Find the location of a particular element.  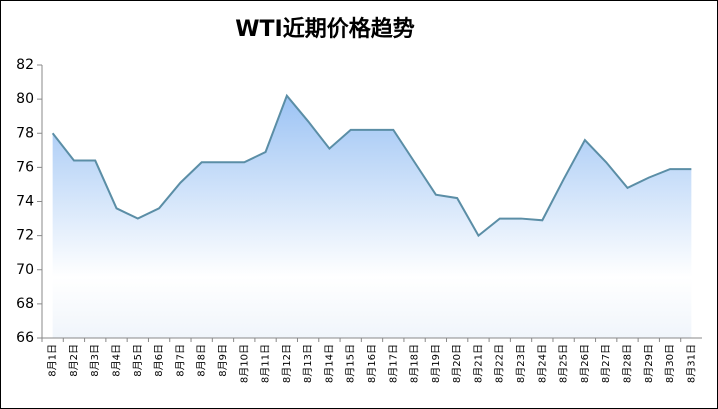

chart-title: WTI近期价格趋势 is located at coordinates (324, 29).